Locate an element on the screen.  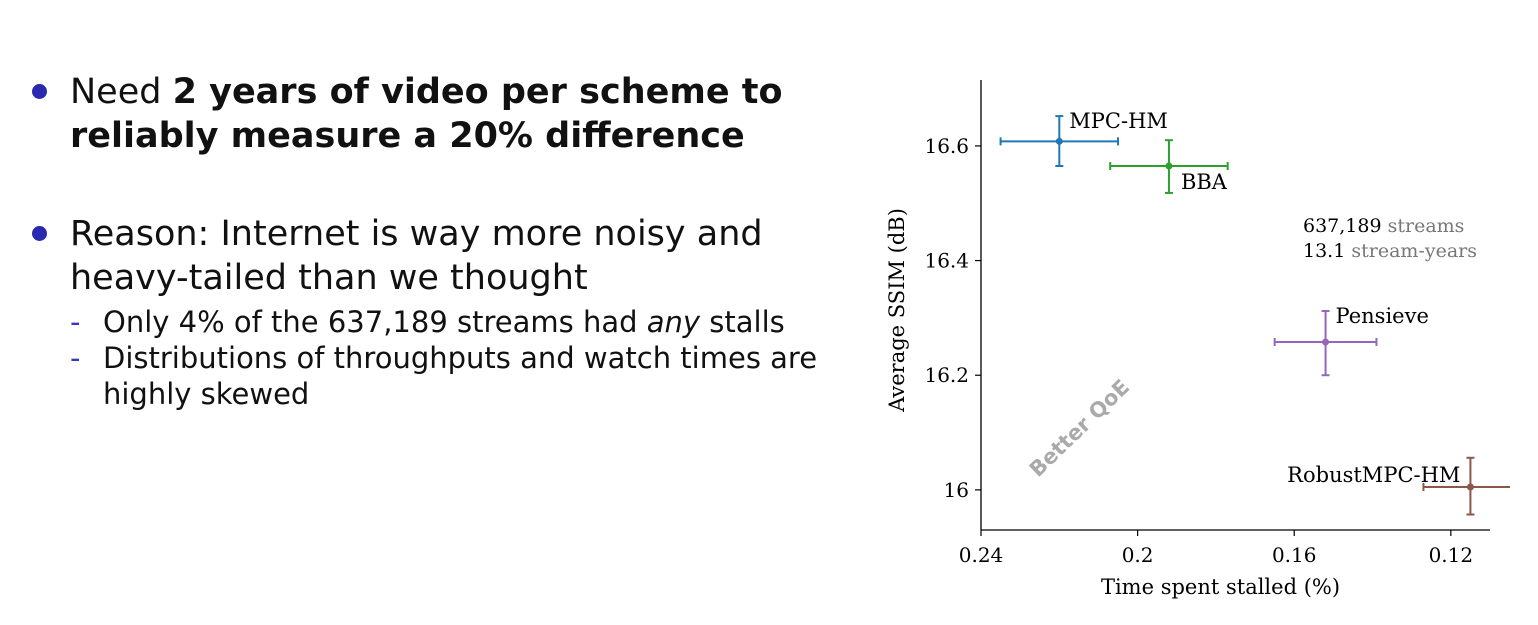
series-label: BBA is located at coordinates (1204, 182).